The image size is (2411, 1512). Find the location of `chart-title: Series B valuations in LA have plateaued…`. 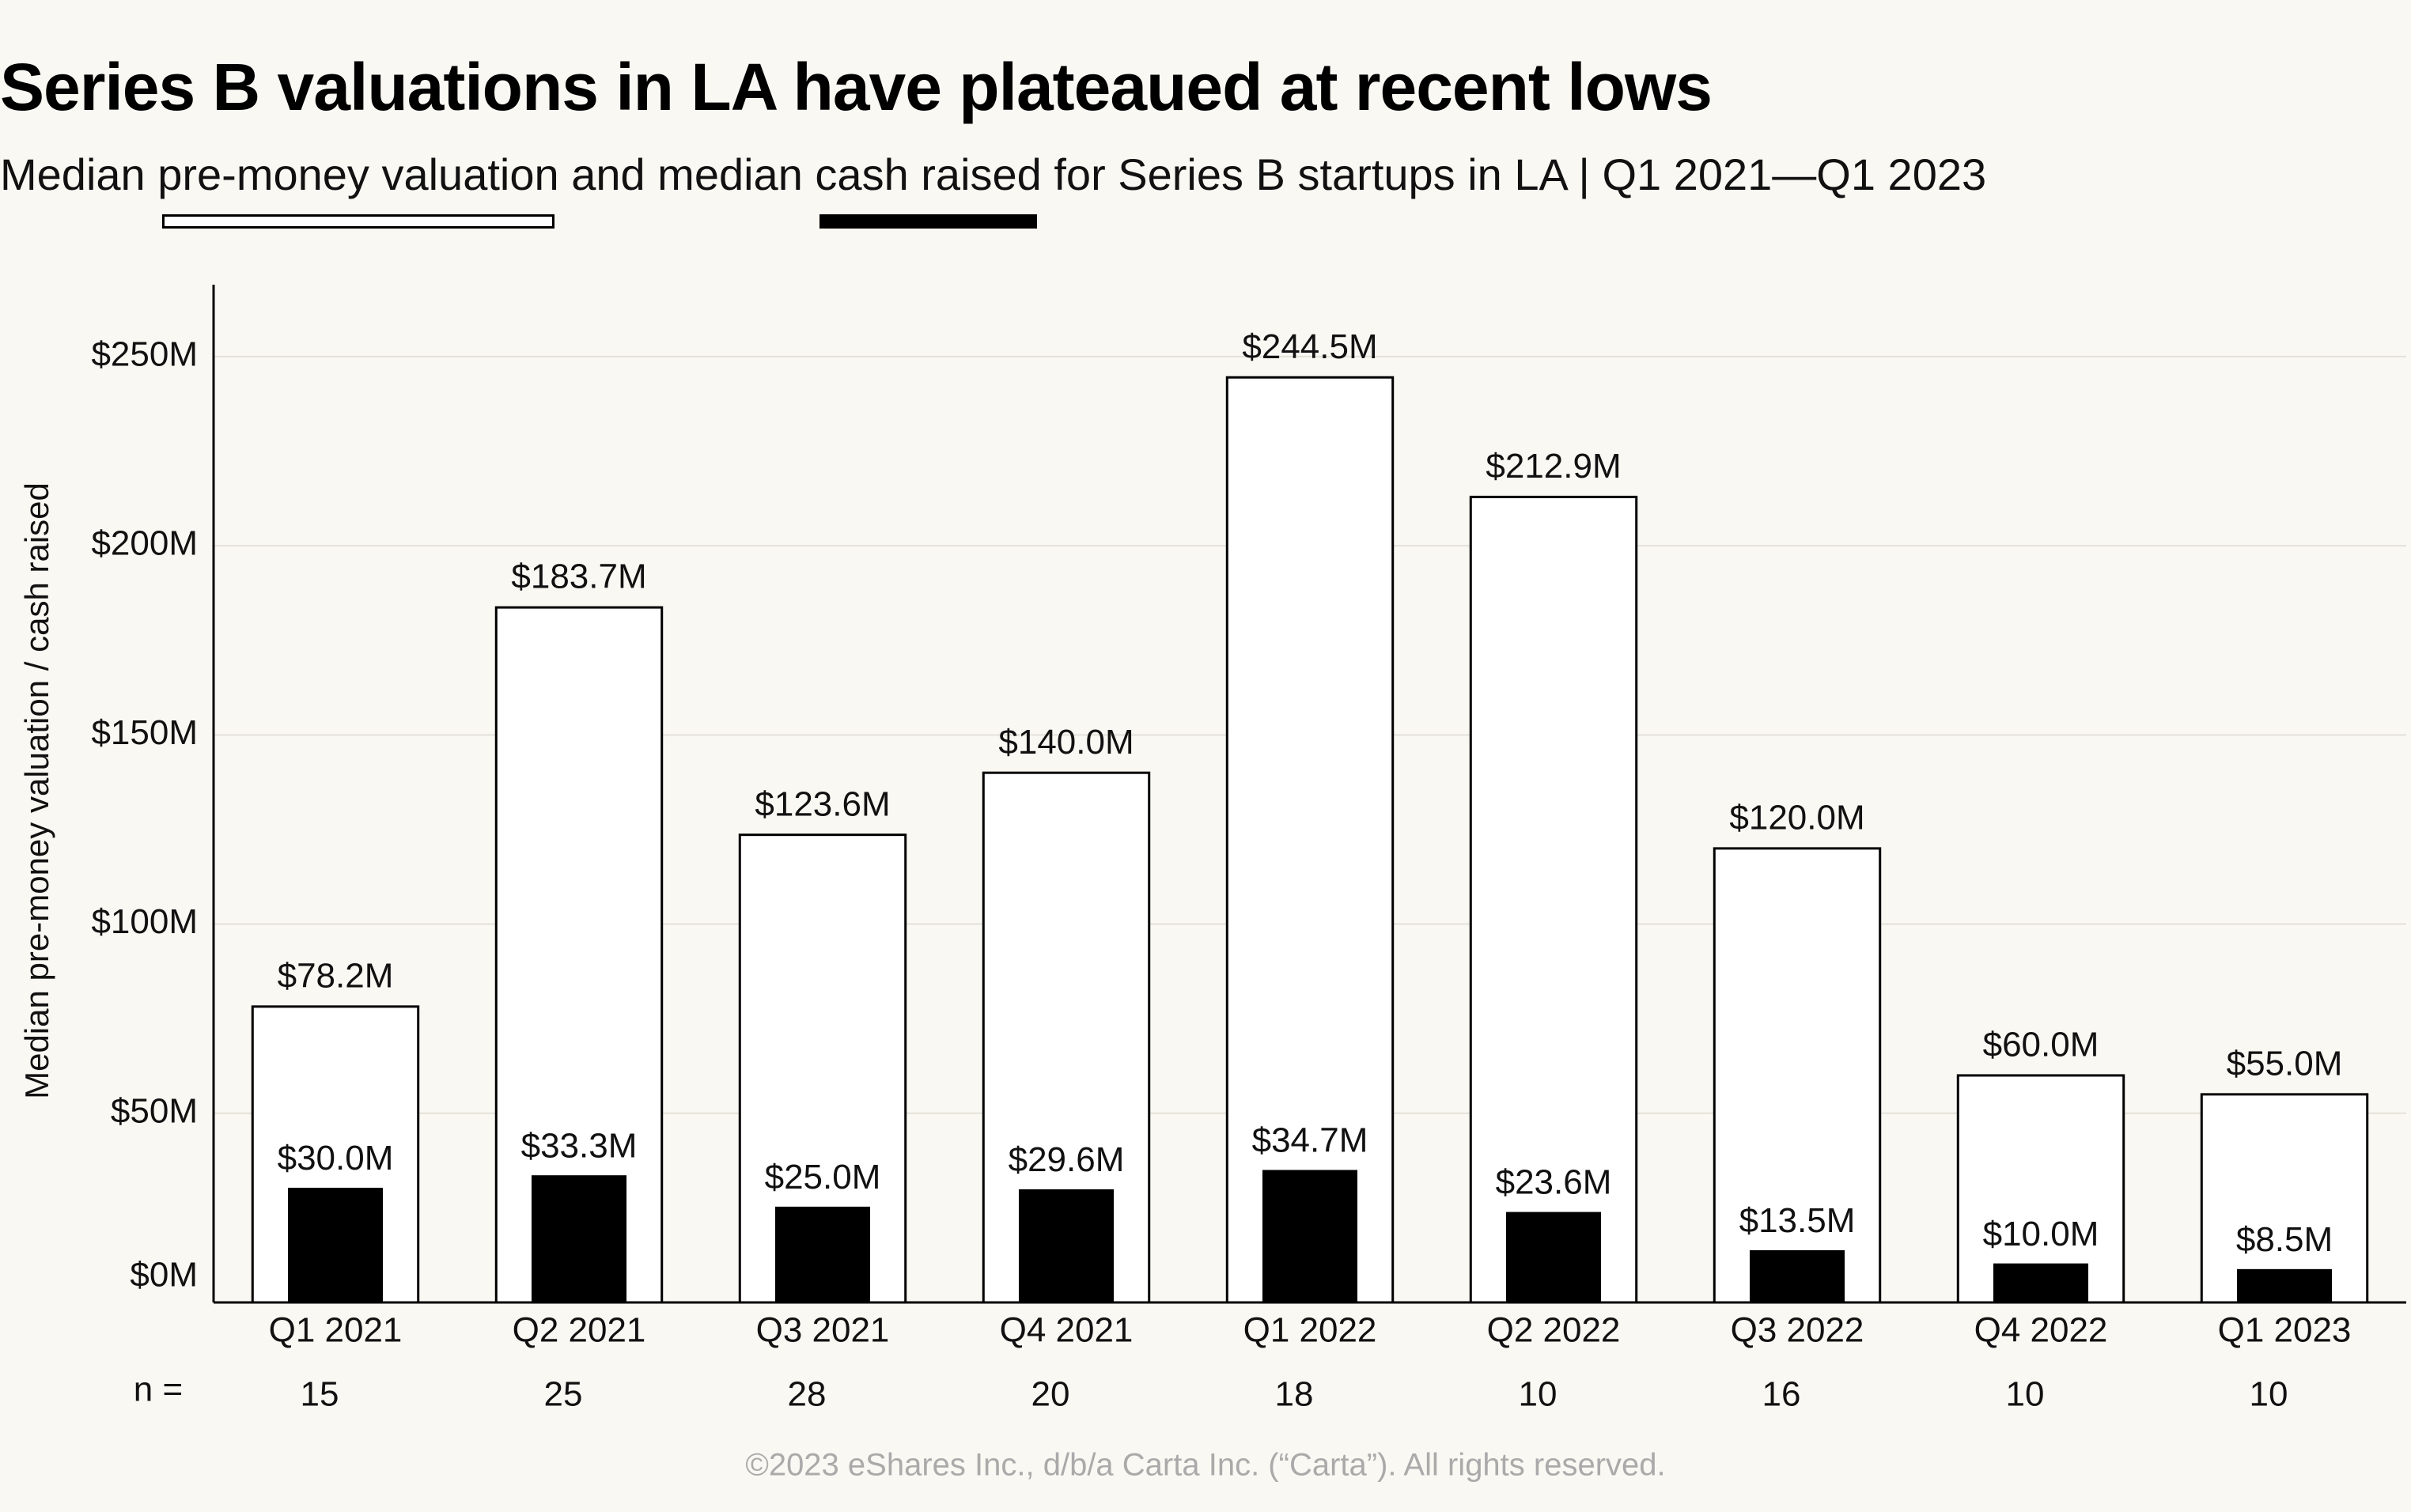

chart-title: Series B valuations in LA have plateaued… is located at coordinates (856, 87).